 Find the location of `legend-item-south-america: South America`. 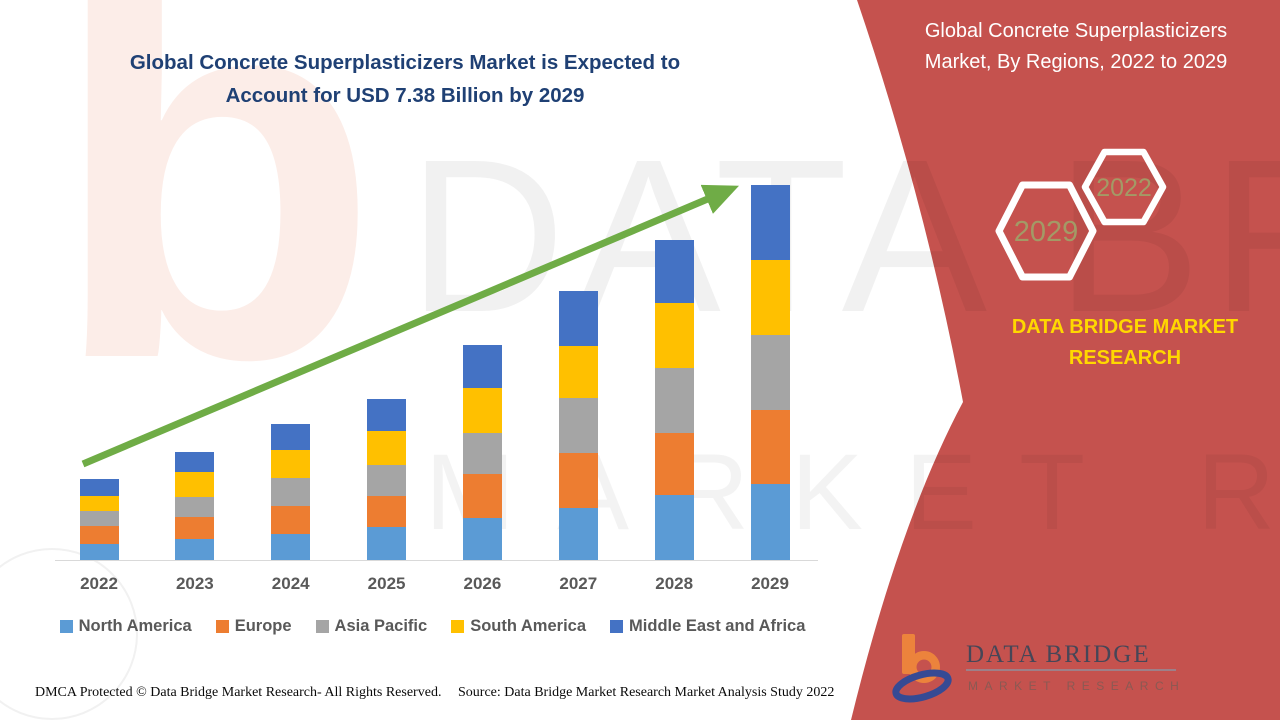

legend-item-south-america: South America is located at coordinates (518, 626).